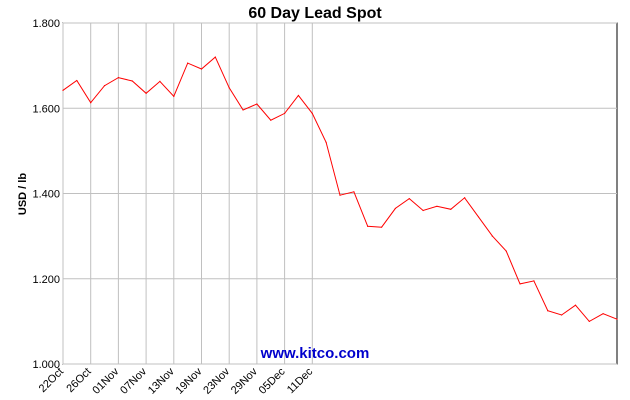 Image resolution: width=630 pixels, height=400 pixels. I want to click on y-axis-label: USD / lb, so click(23, 194).